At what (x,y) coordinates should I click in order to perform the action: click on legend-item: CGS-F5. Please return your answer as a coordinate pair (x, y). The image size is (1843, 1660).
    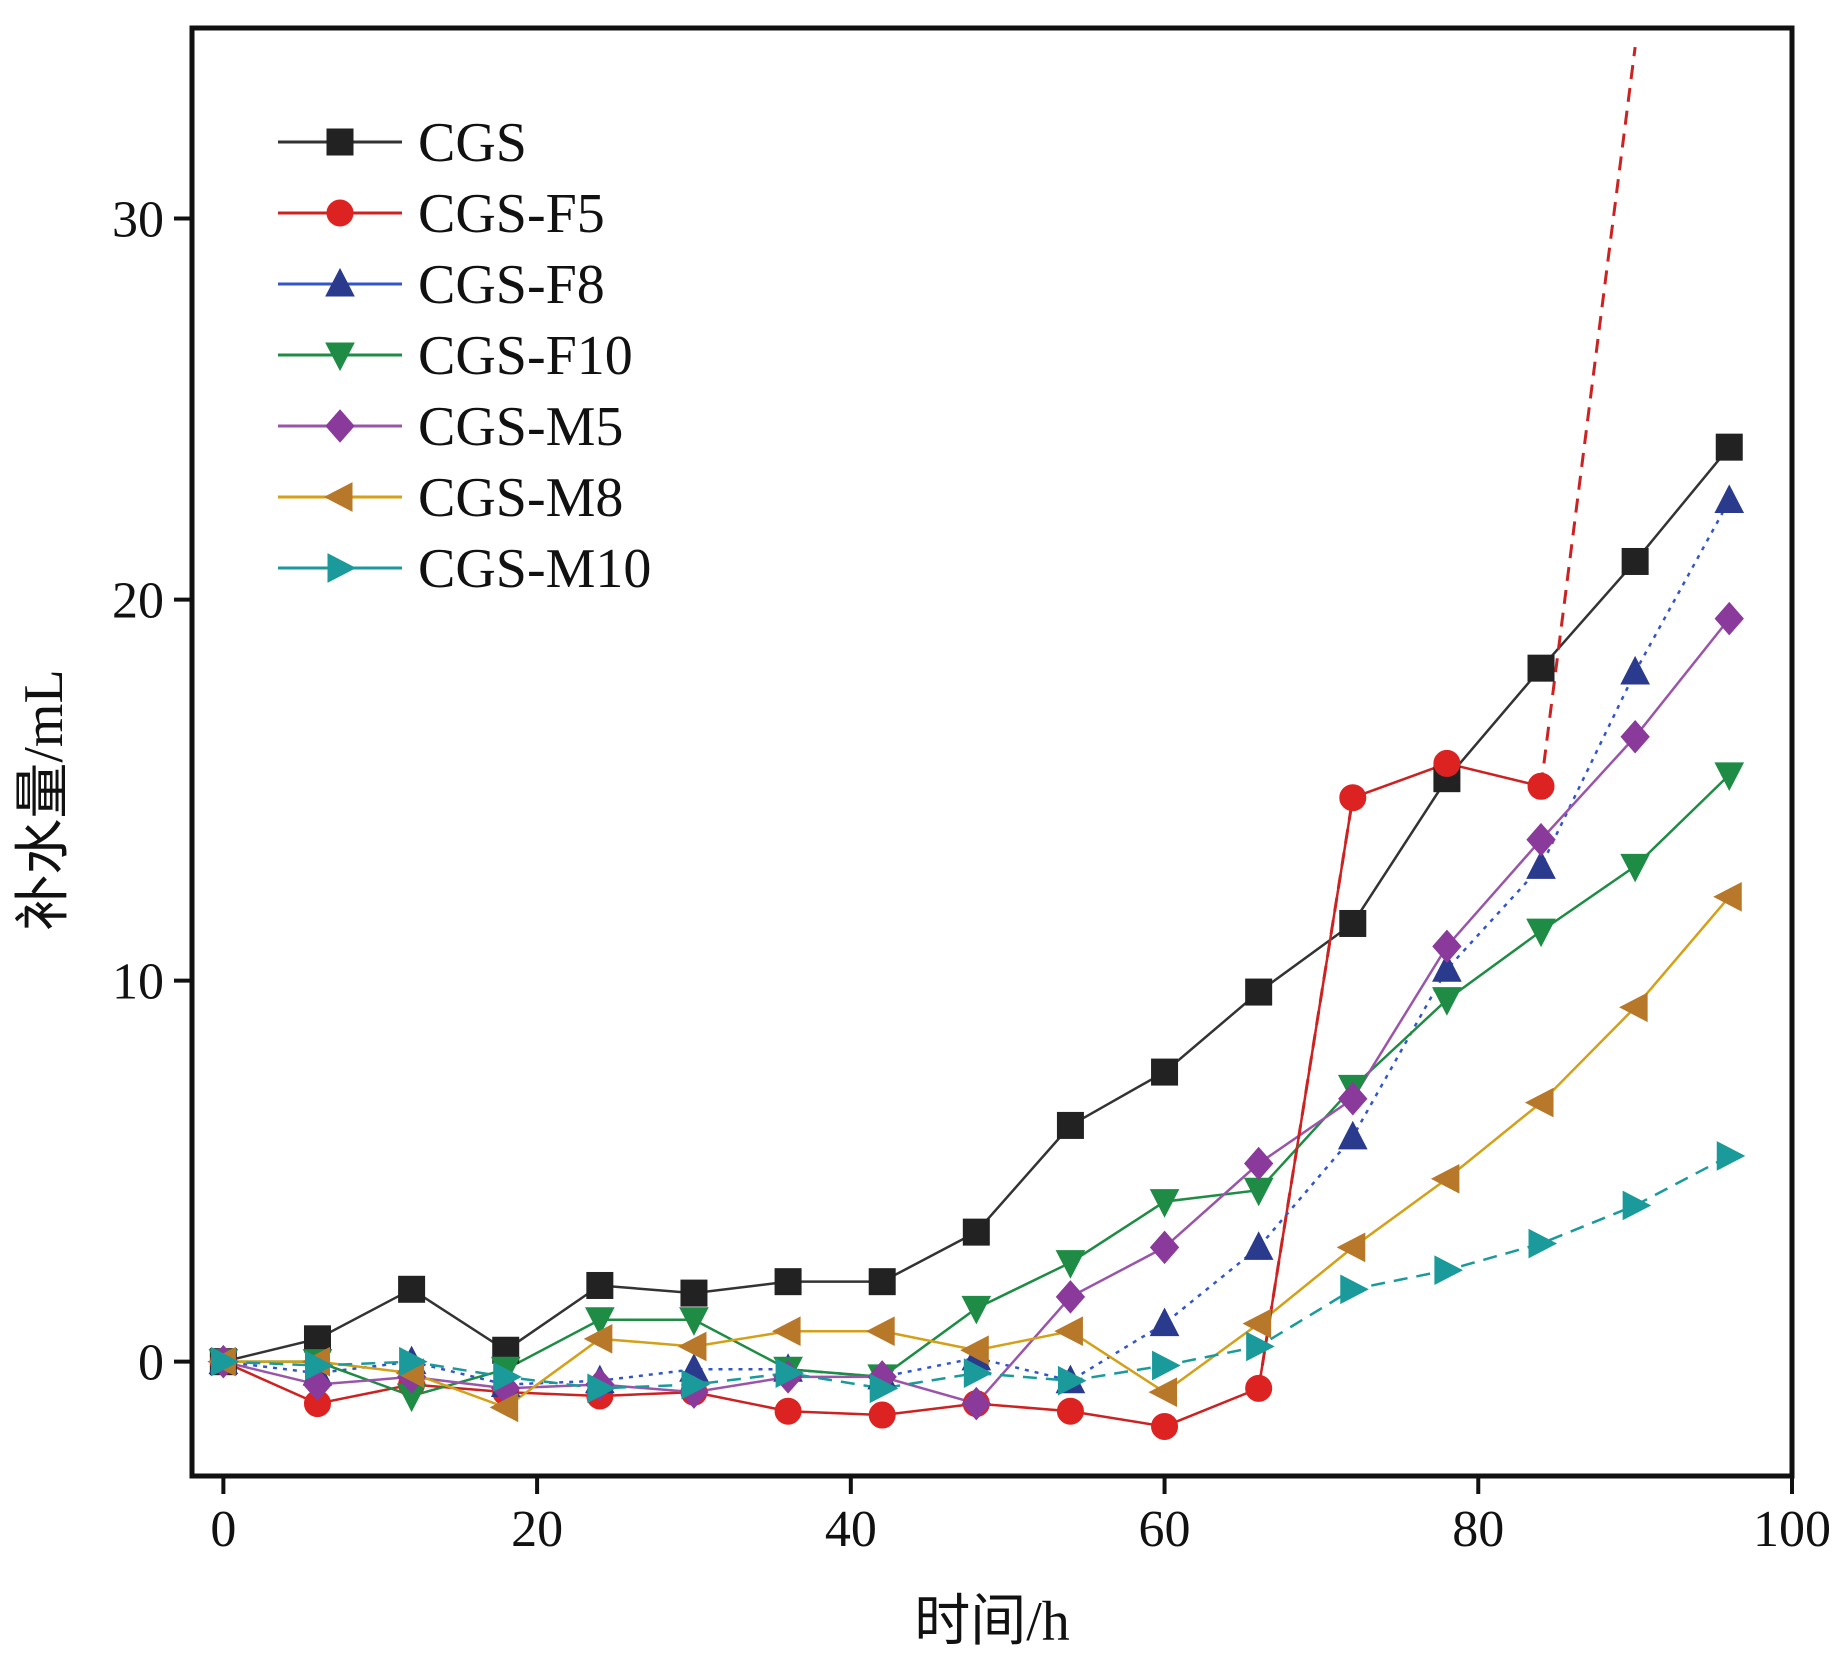
    Looking at the image, I should click on (441, 214).